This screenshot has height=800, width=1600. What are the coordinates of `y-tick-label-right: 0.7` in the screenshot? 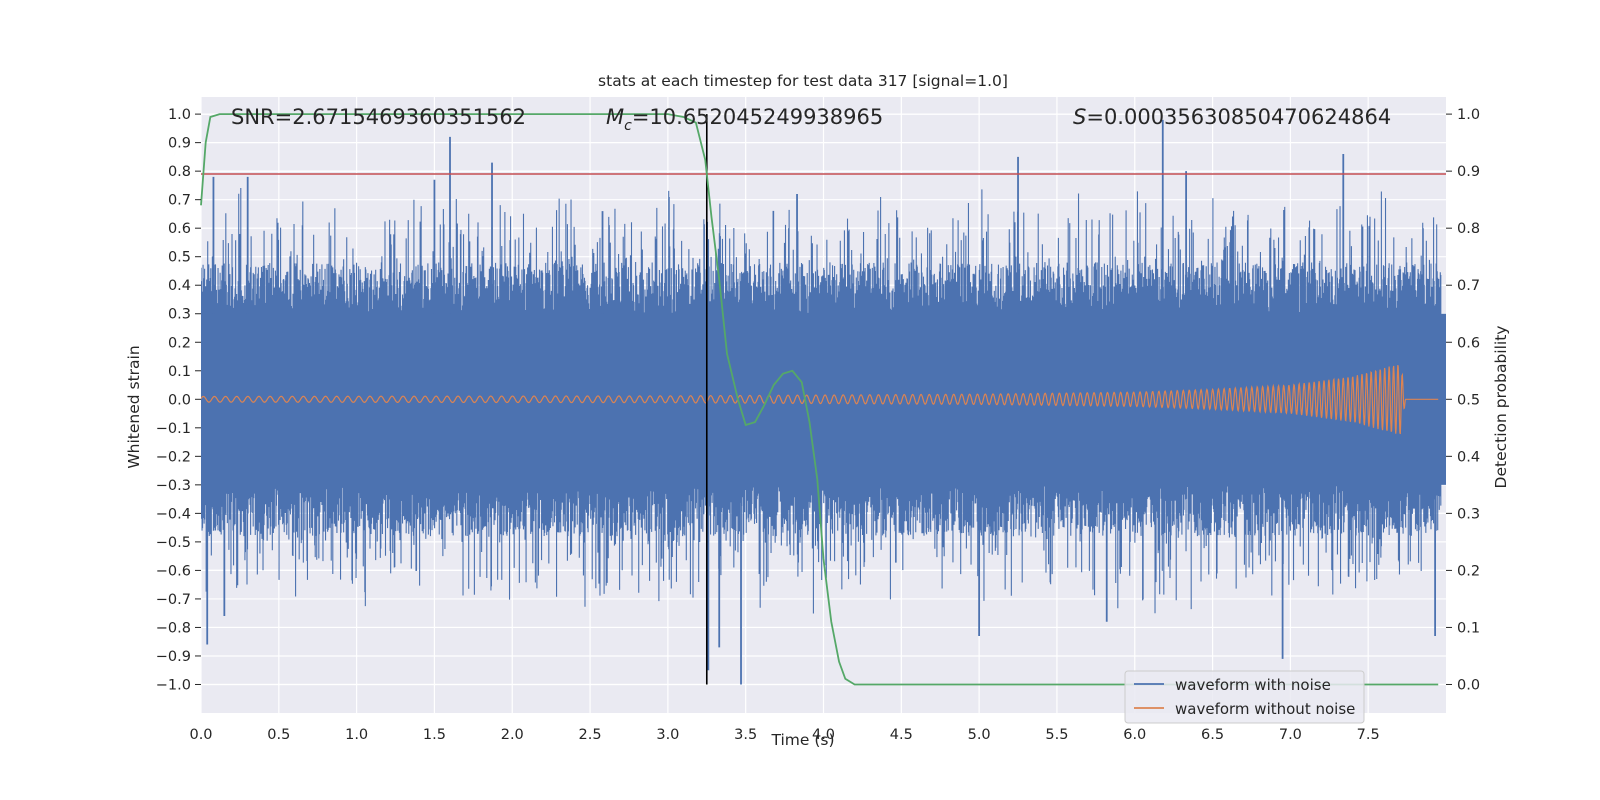 It's located at (1468, 286).